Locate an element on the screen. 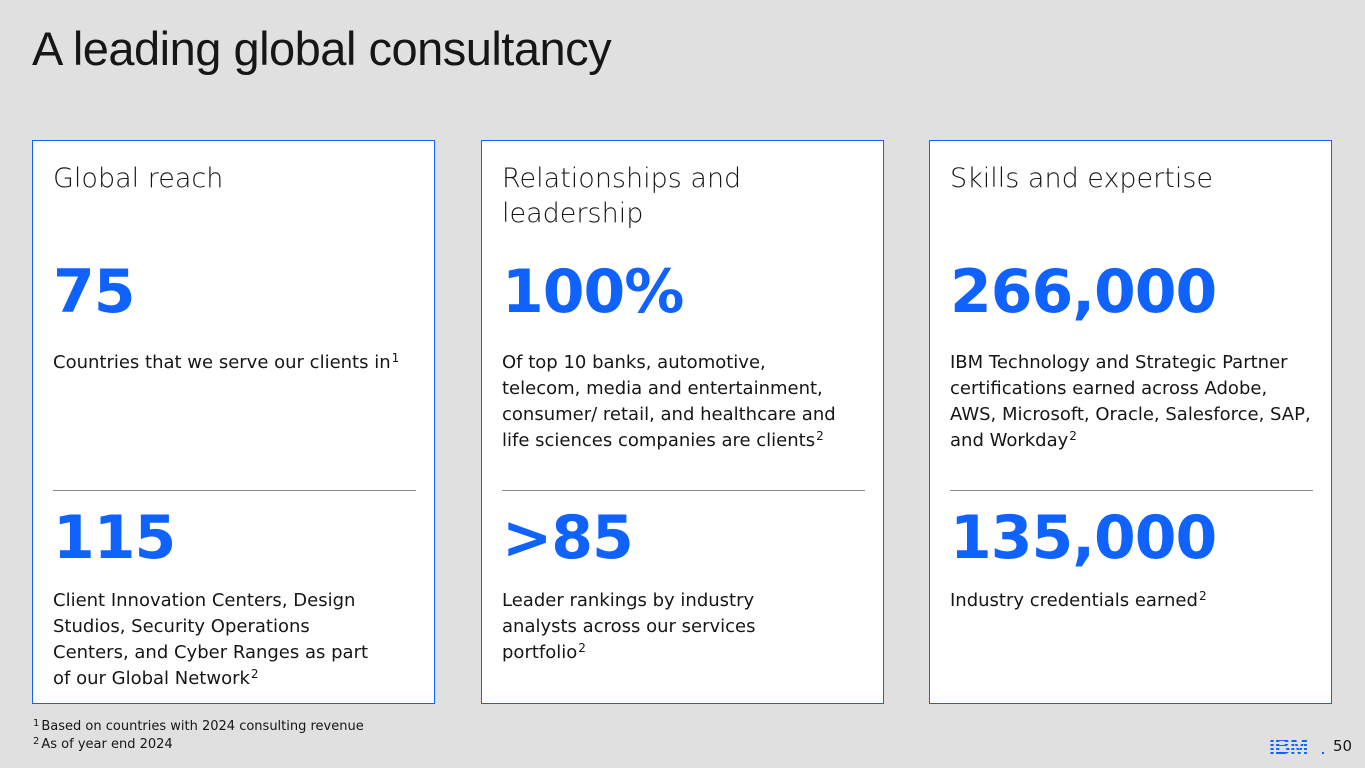  footnote-text: As of year end 2024 is located at coordinates (107, 744).